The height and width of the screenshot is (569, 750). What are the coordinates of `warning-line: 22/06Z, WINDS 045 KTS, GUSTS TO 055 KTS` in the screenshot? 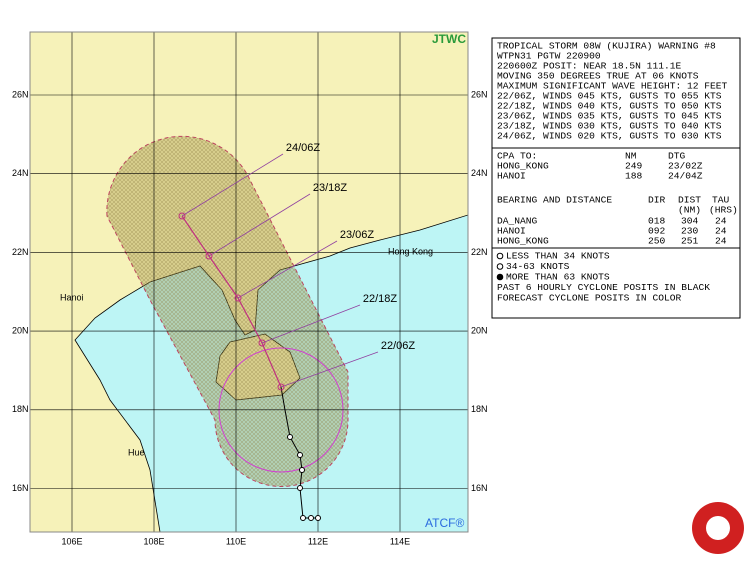 It's located at (609, 96).